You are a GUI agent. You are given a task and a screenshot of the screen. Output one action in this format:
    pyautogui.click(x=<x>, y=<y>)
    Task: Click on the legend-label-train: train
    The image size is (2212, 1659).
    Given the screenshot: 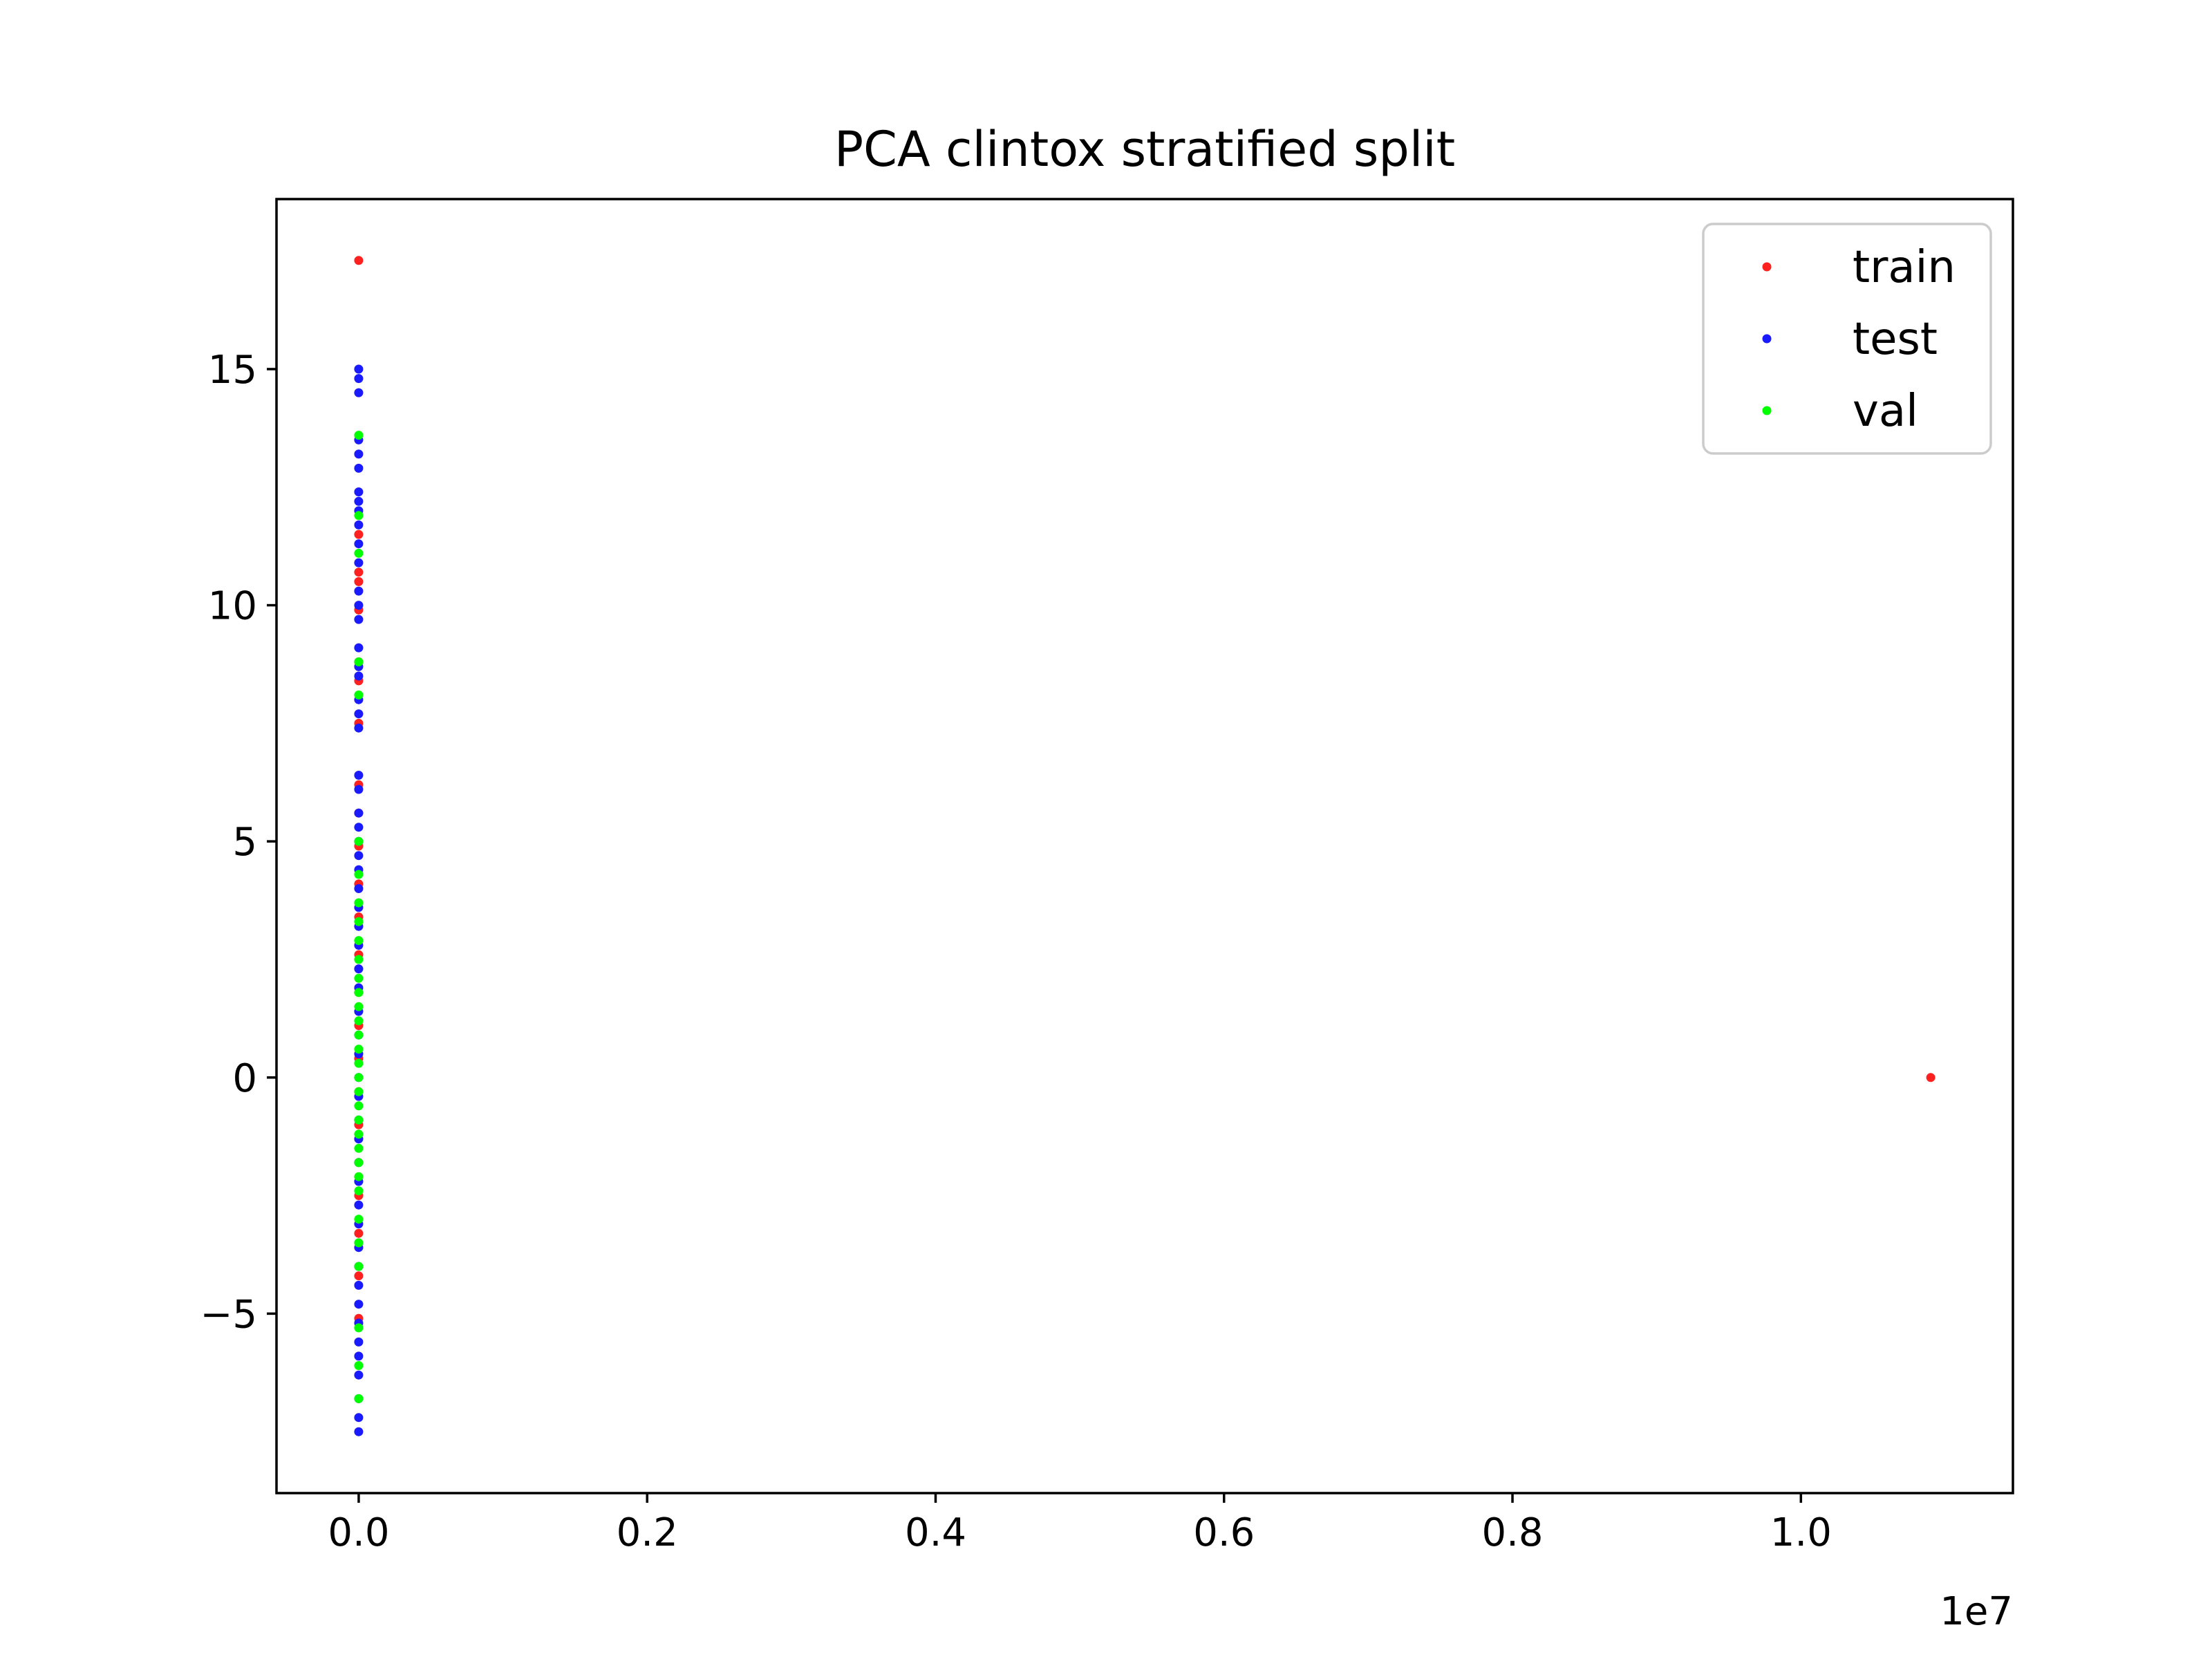 What is the action you would take?
    pyautogui.click(x=1905, y=267)
    